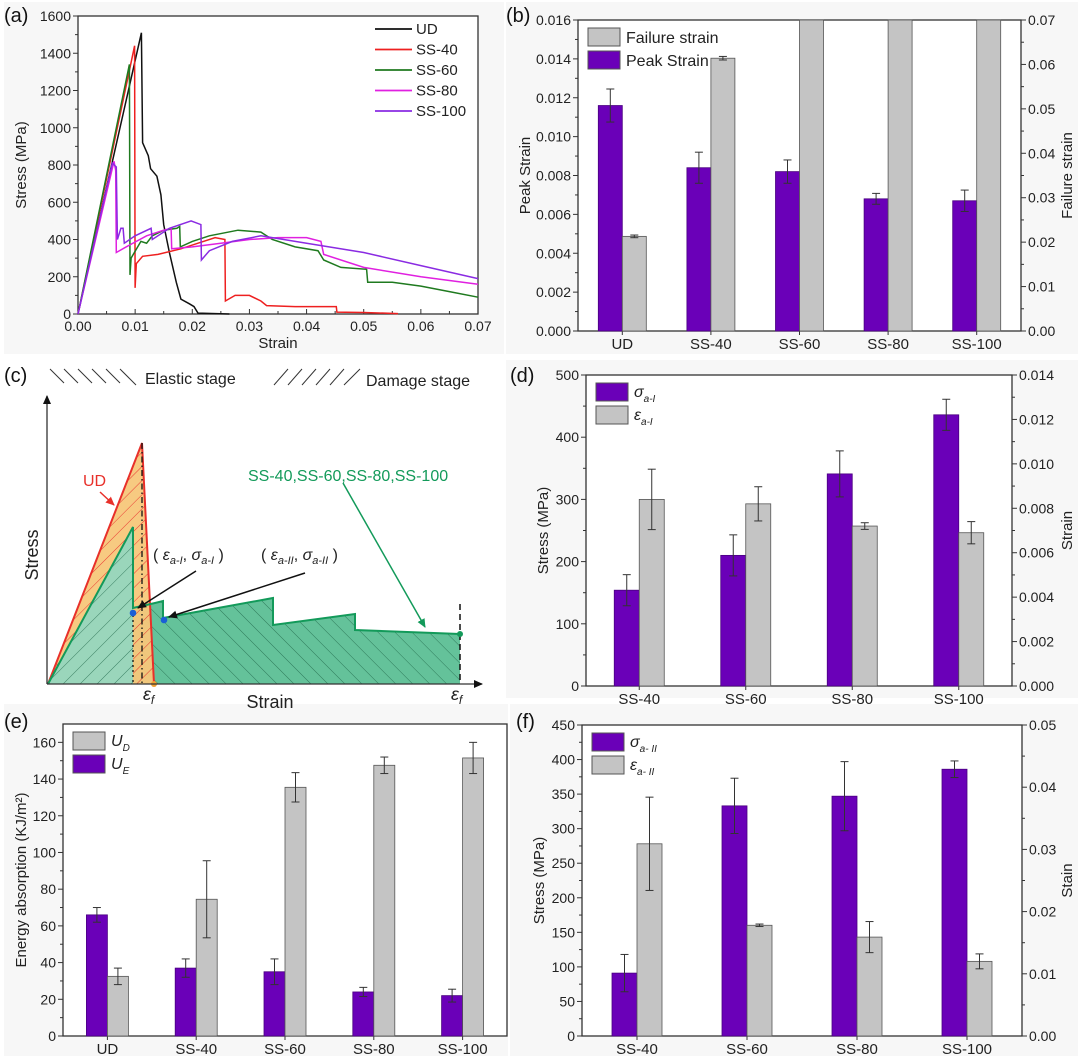  Describe the element at coordinates (672, 38) in the screenshot. I see `legend-label: Failure strain` at that location.